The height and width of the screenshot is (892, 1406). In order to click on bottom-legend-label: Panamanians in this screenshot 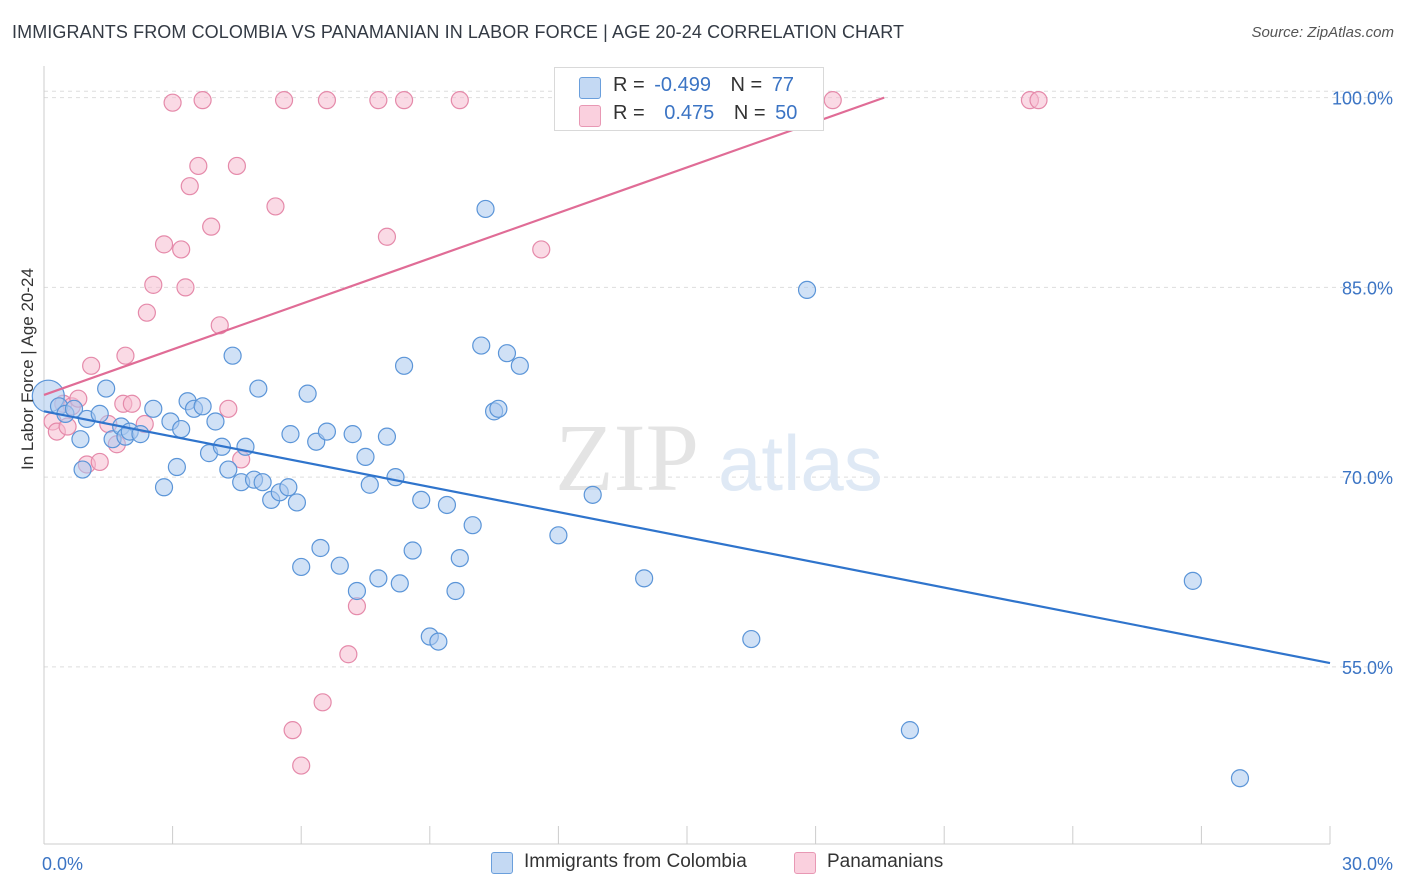, I will do `click(885, 861)`.